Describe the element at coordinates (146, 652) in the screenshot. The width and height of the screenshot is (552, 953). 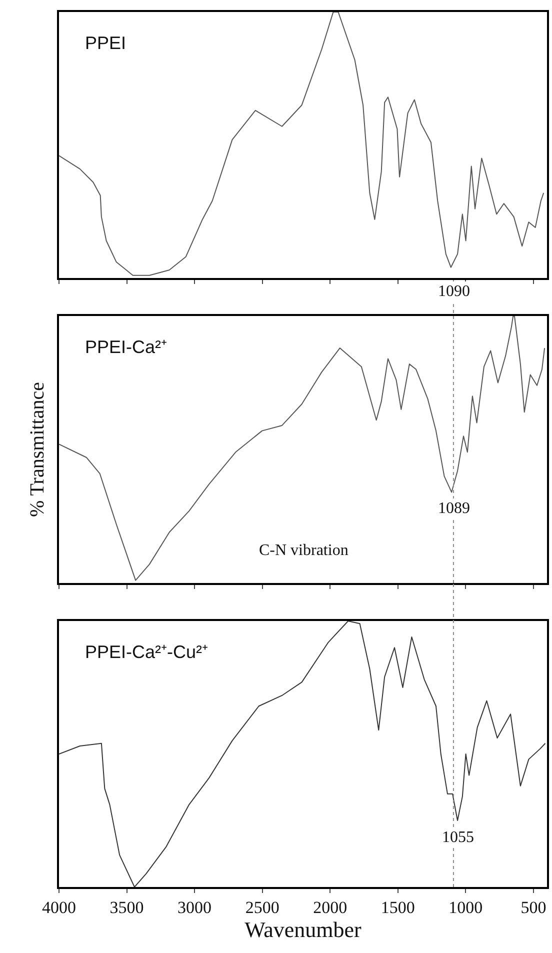
I see `text: PPEI-Ca²⁺-Cu²⁺` at that location.